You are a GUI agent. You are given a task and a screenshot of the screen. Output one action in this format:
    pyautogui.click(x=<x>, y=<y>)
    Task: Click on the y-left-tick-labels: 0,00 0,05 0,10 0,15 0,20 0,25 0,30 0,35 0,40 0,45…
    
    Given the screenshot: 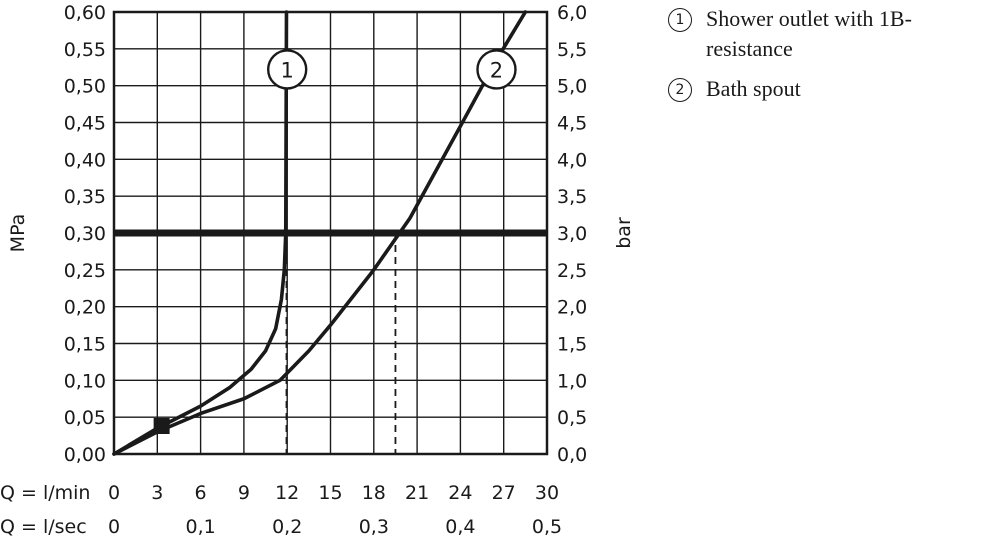 What is the action you would take?
    pyautogui.click(x=85, y=234)
    